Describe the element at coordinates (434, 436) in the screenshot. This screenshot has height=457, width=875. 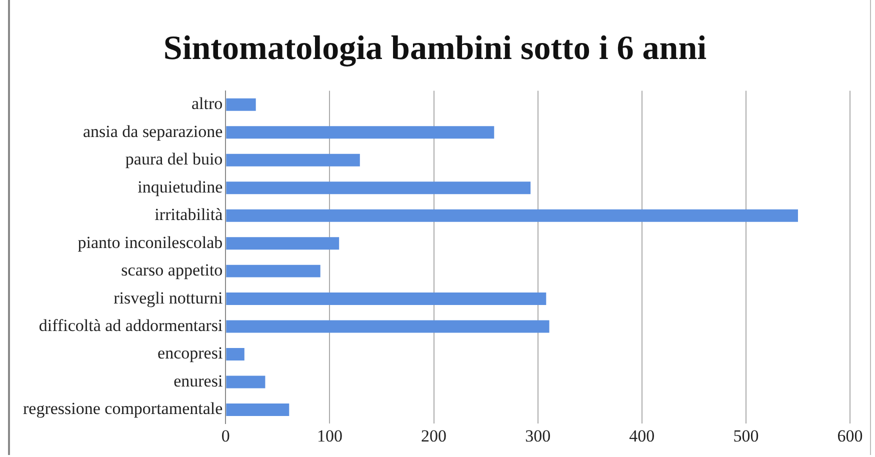
I see `x-tick-label: 200` at that location.